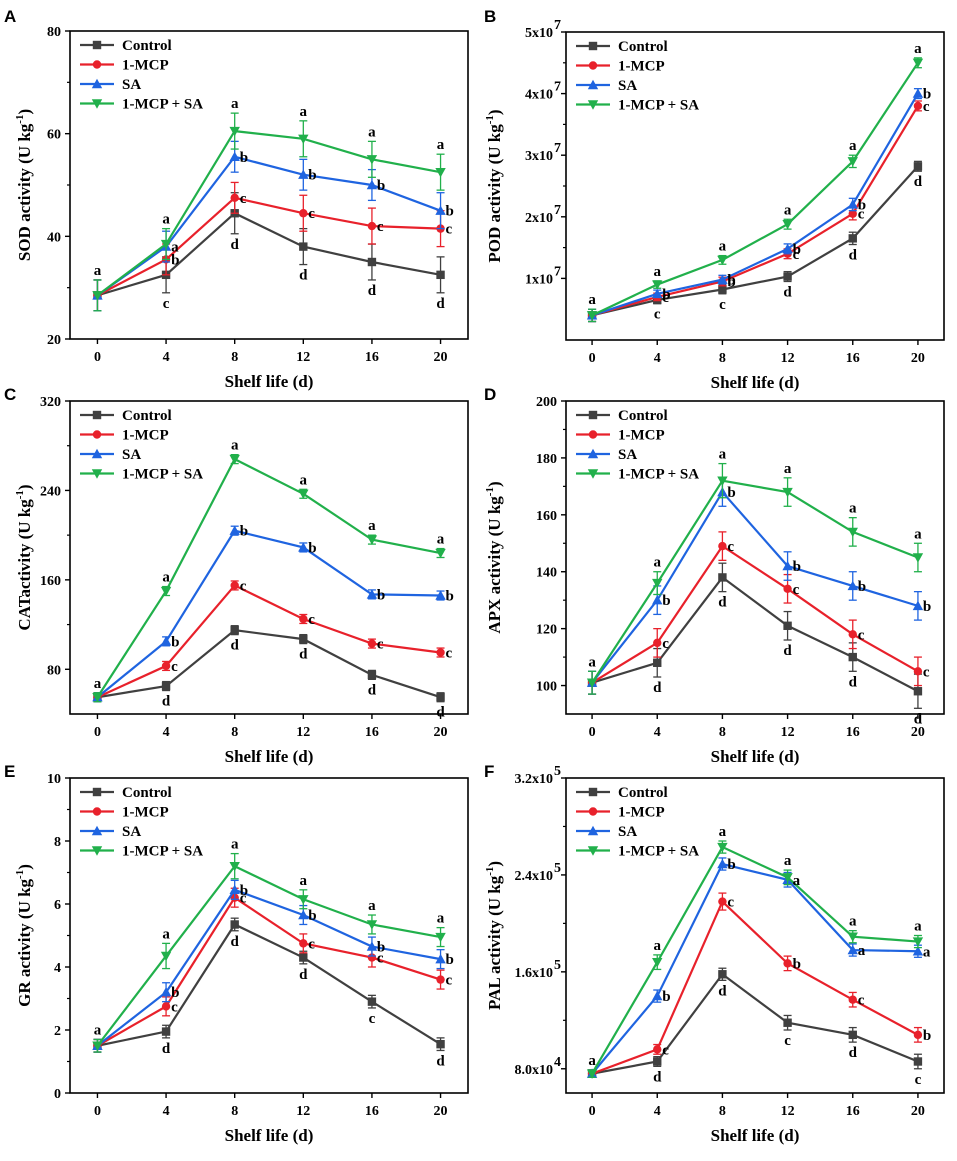 The width and height of the screenshot is (957, 1161). Describe the element at coordinates (441, 1111) in the screenshot. I see `x-tick-label: 20` at that location.